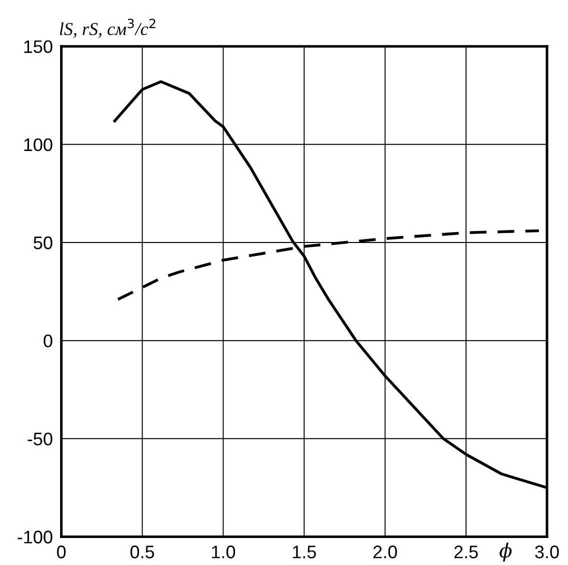 This screenshot has height=565, width=568. Describe the element at coordinates (142, 552) in the screenshot. I see `x-tick-label: 0.5` at that location.